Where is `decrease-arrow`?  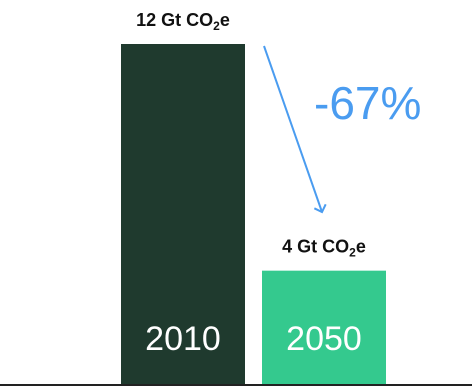
decrease-arrow is located at coordinates (295, 129).